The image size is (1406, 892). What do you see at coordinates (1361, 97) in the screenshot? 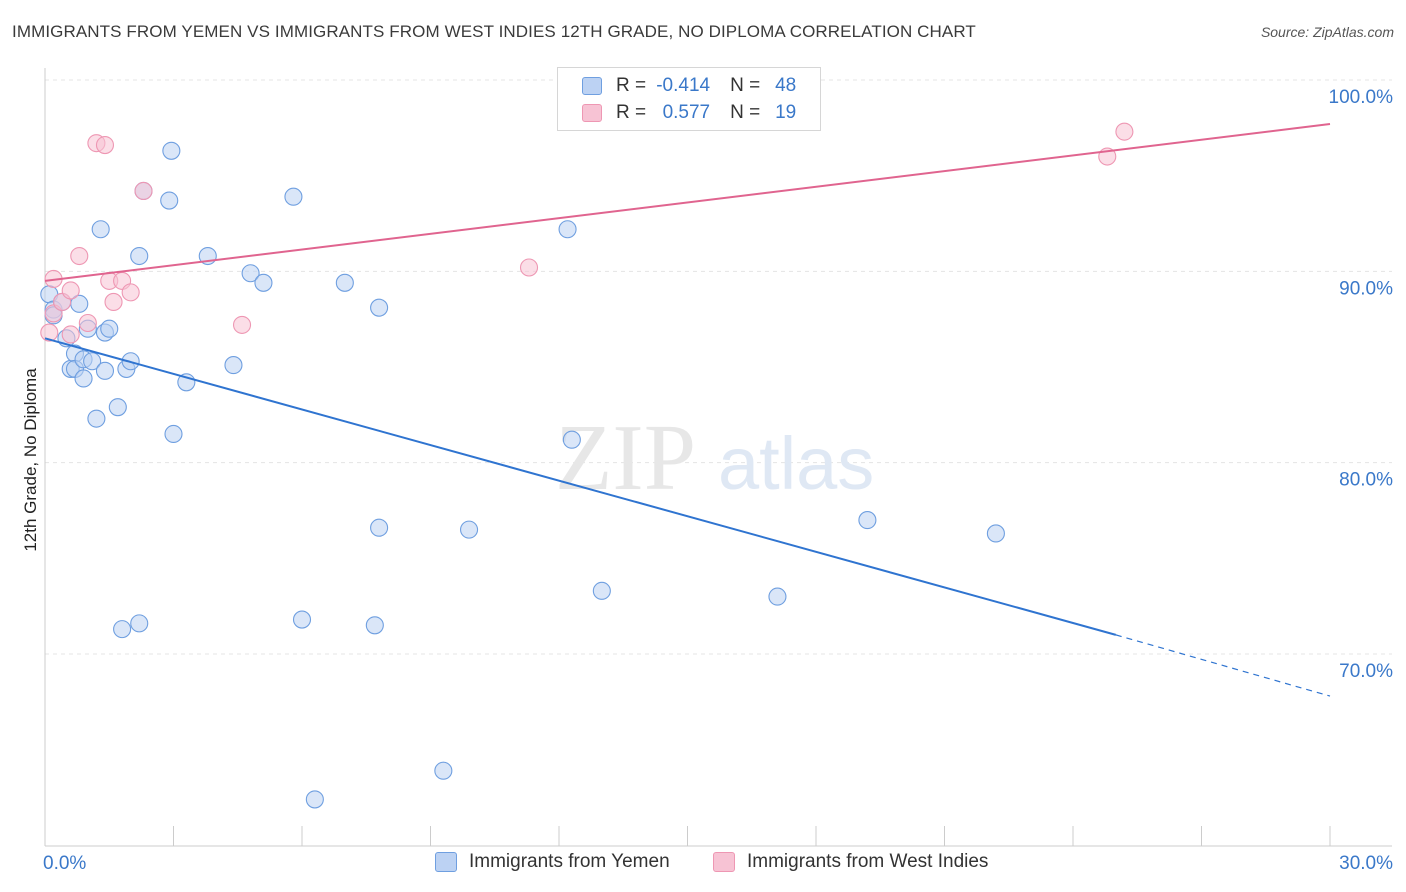
I see `y-tick-label: 100.0%` at bounding box center [1361, 97].